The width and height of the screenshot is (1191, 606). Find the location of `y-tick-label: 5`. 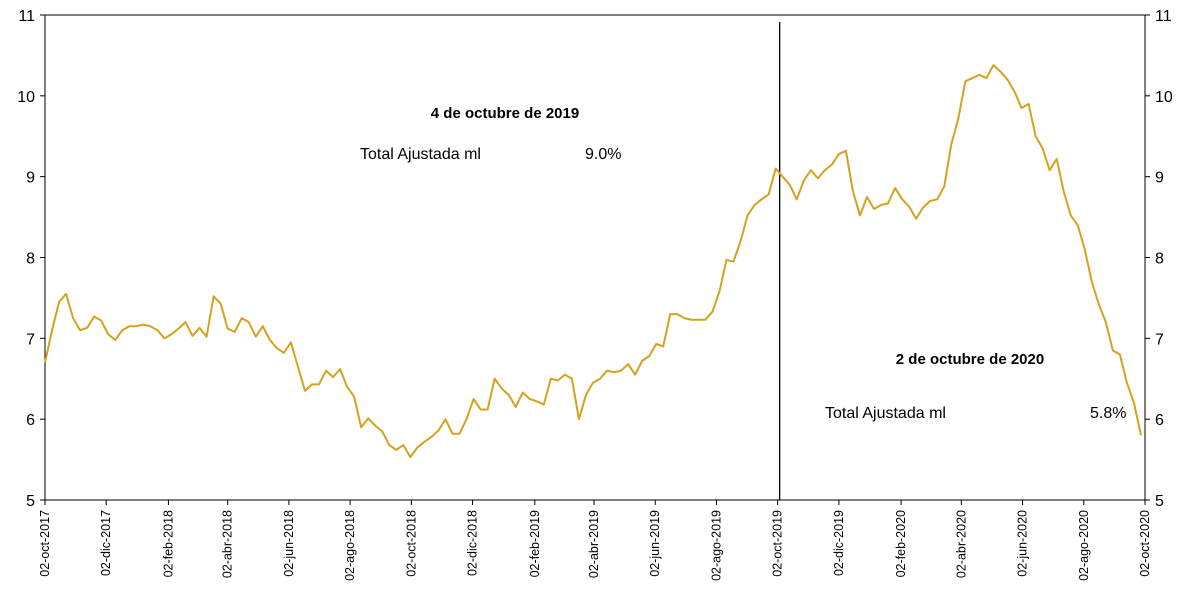

y-tick-label: 5 is located at coordinates (30, 501).